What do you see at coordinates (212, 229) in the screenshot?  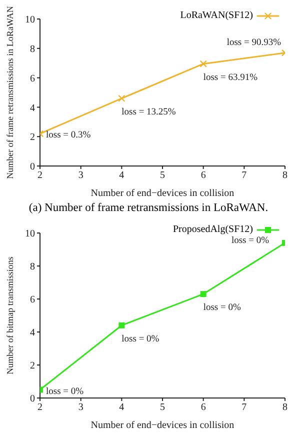 I see `legend-label: ProposedAlg(SF12)` at bounding box center [212, 229].